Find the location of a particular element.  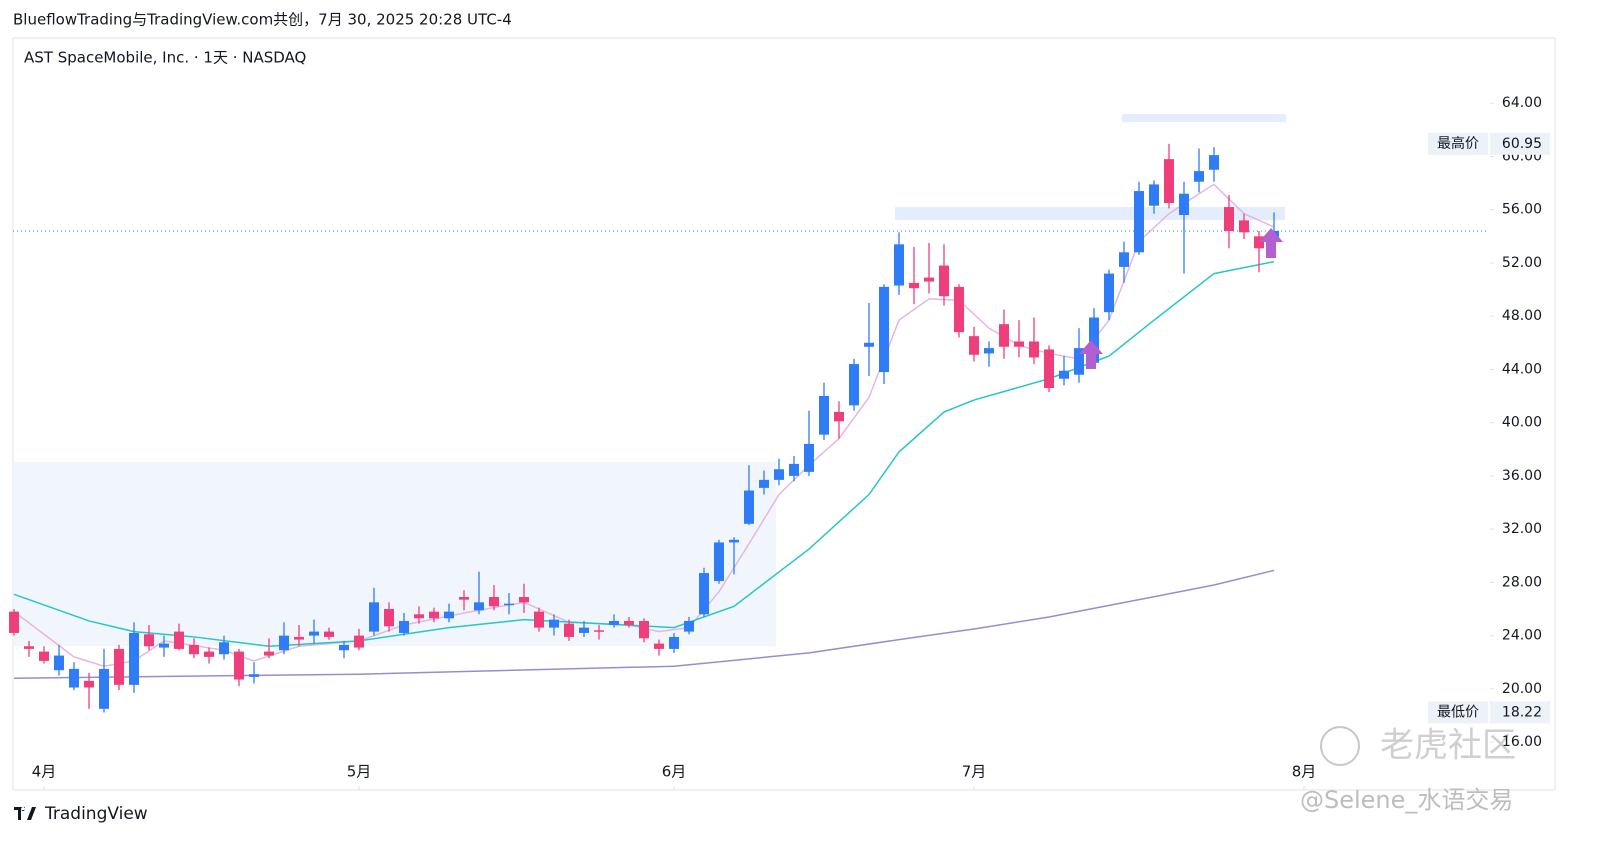

y-tick-label: 36.00 is located at coordinates (1522, 476).